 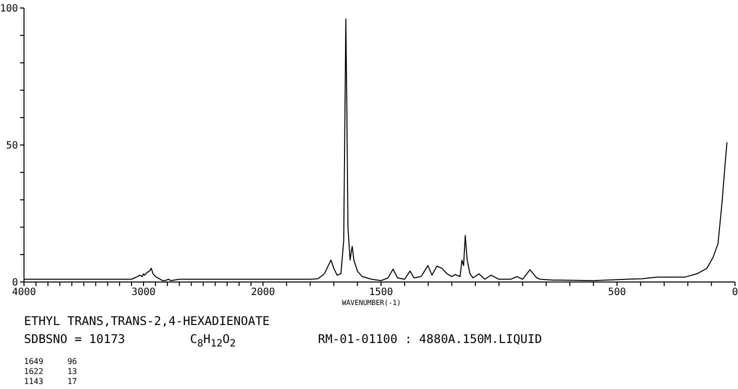 What do you see at coordinates (15, 283) in the screenshot?
I see `y-tick-label: 0` at bounding box center [15, 283].